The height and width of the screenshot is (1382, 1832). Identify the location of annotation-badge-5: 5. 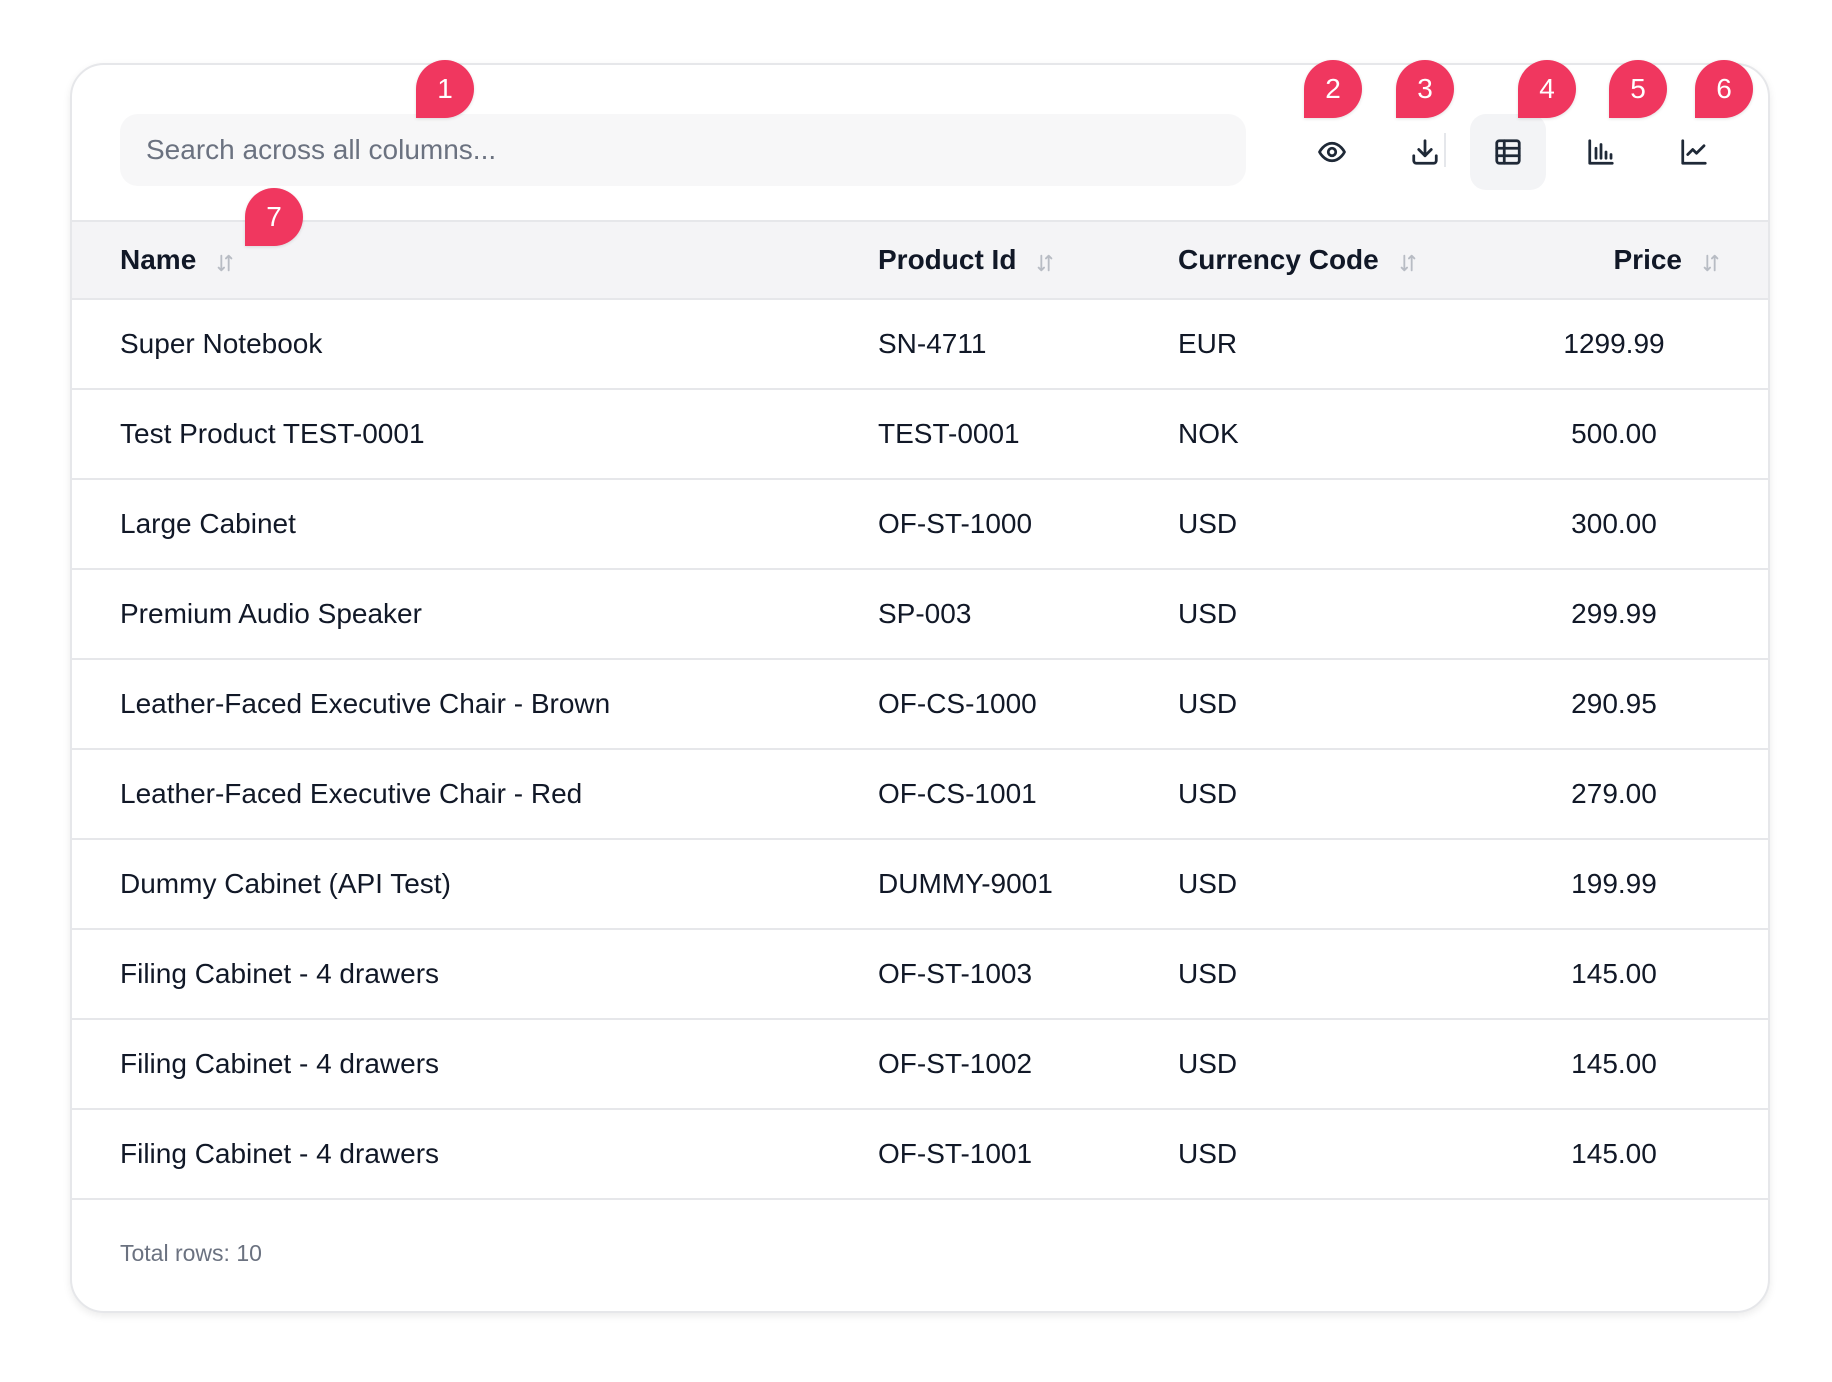
(1638, 89).